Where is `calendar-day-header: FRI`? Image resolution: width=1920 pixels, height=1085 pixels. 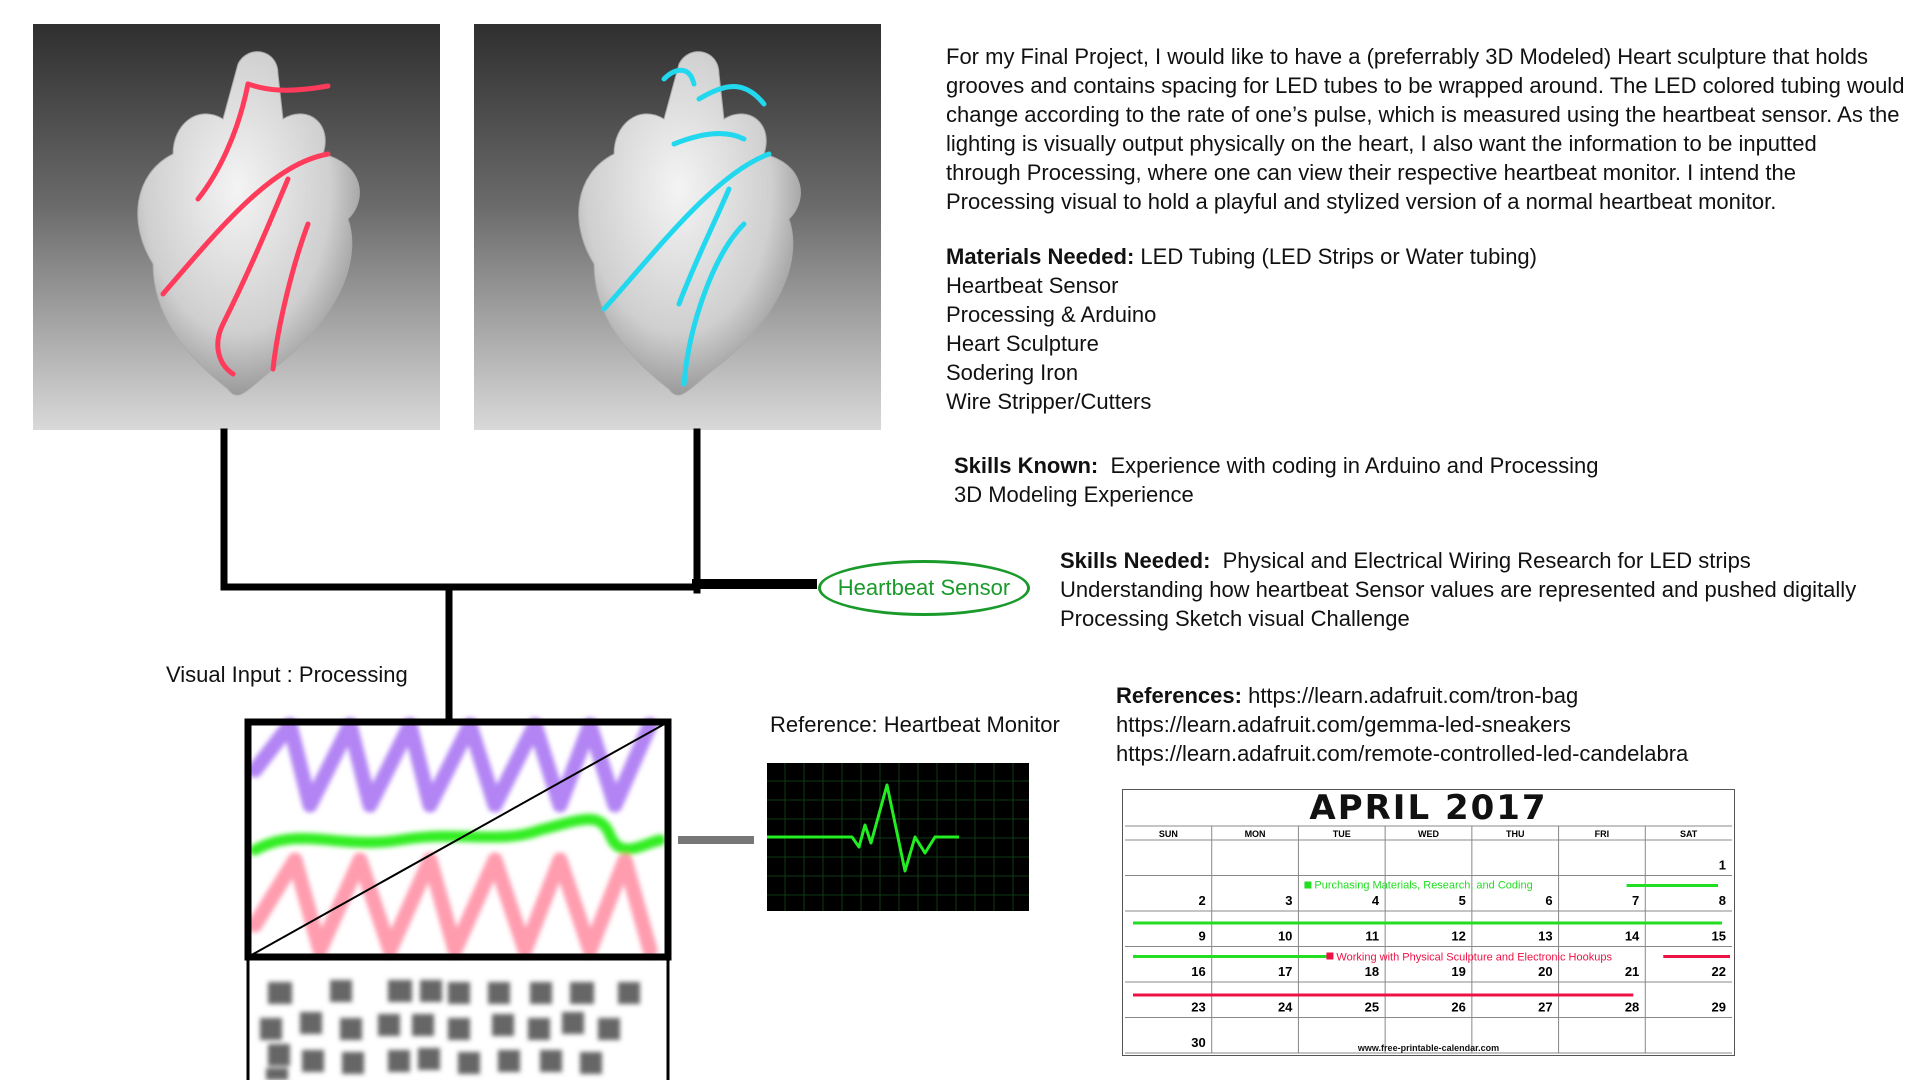 calendar-day-header: FRI is located at coordinates (1602, 834).